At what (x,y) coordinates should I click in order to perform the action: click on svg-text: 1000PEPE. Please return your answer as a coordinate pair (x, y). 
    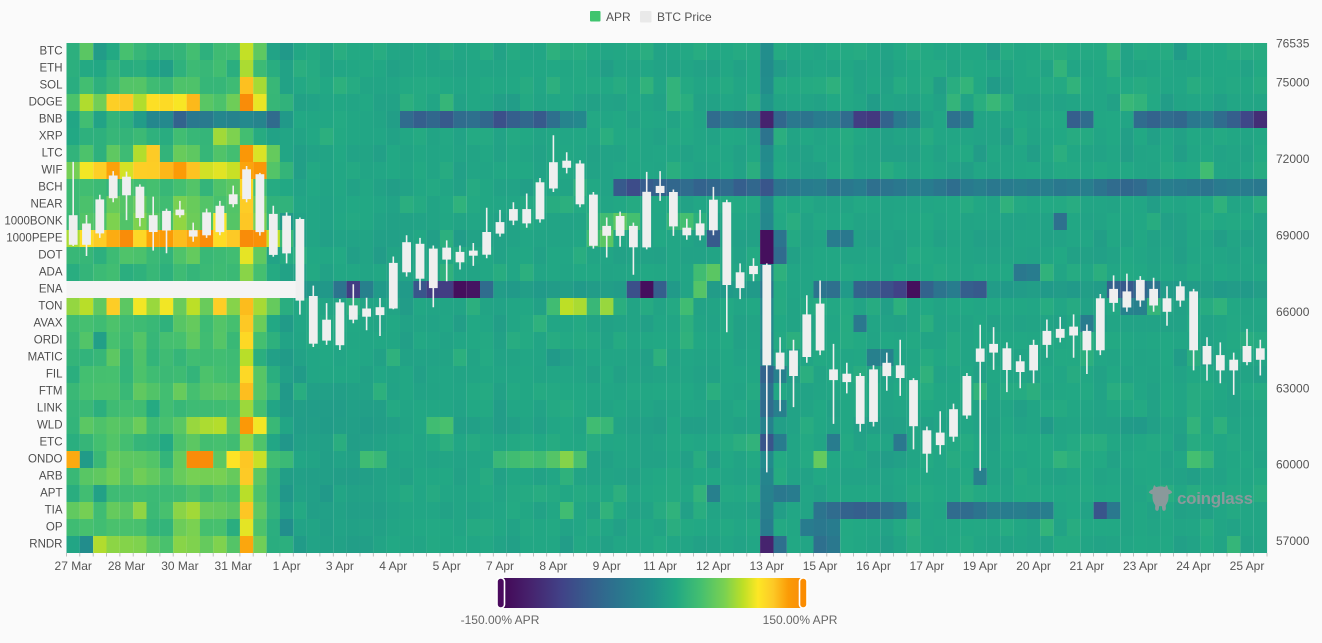
    Looking at the image, I should click on (34, 239).